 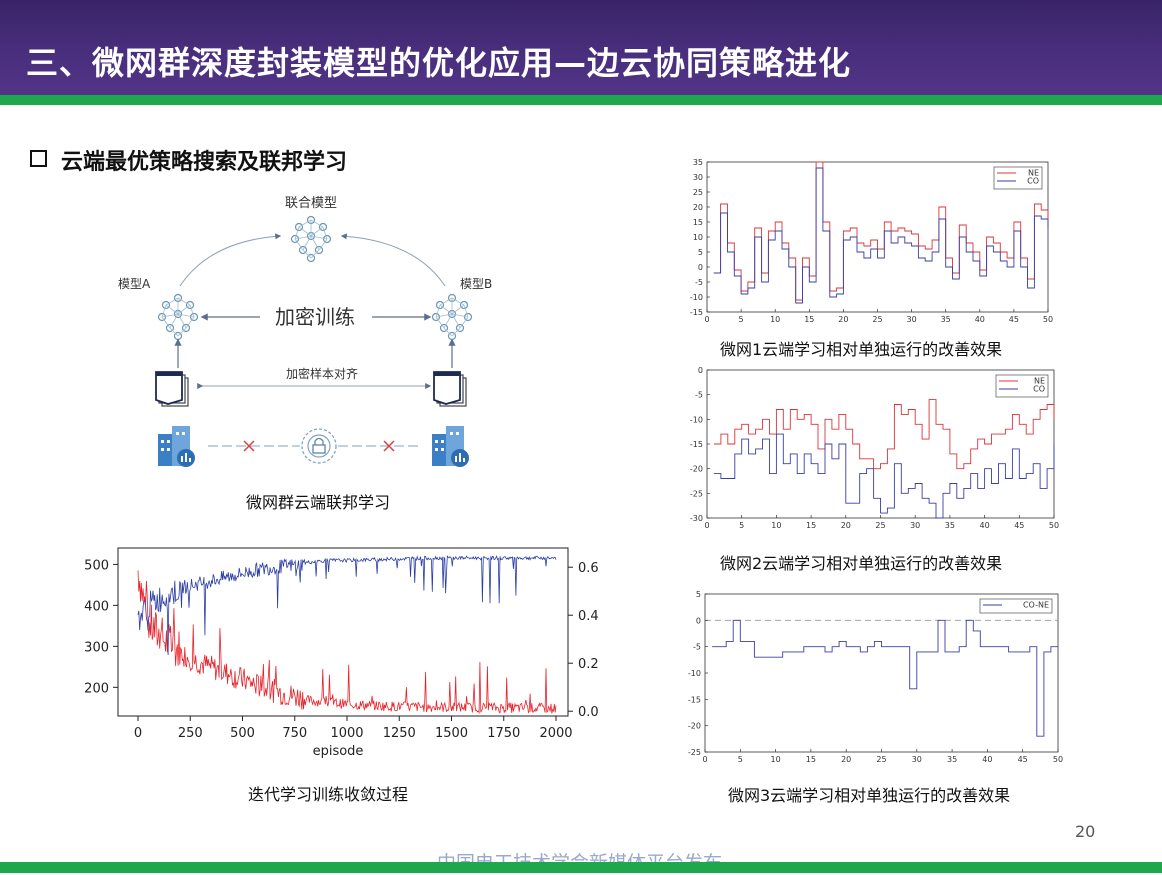 What do you see at coordinates (190, 733) in the screenshot?
I see `training-x-tick-label: 250` at bounding box center [190, 733].